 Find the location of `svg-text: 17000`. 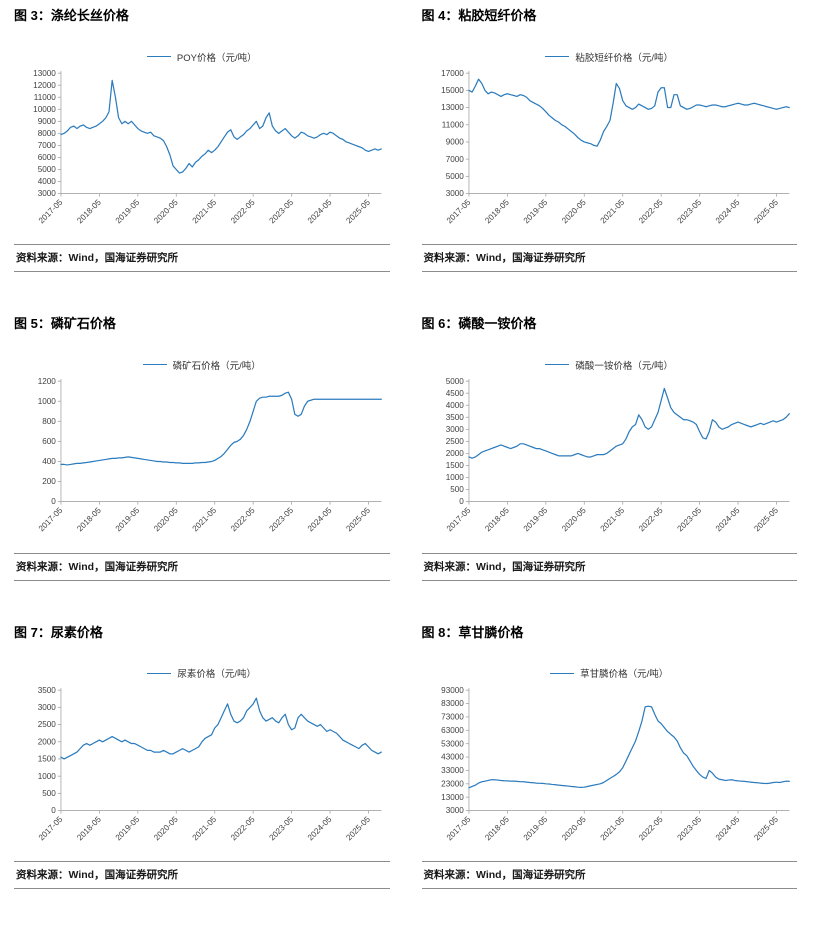

svg-text: 17000 is located at coordinates (452, 73).